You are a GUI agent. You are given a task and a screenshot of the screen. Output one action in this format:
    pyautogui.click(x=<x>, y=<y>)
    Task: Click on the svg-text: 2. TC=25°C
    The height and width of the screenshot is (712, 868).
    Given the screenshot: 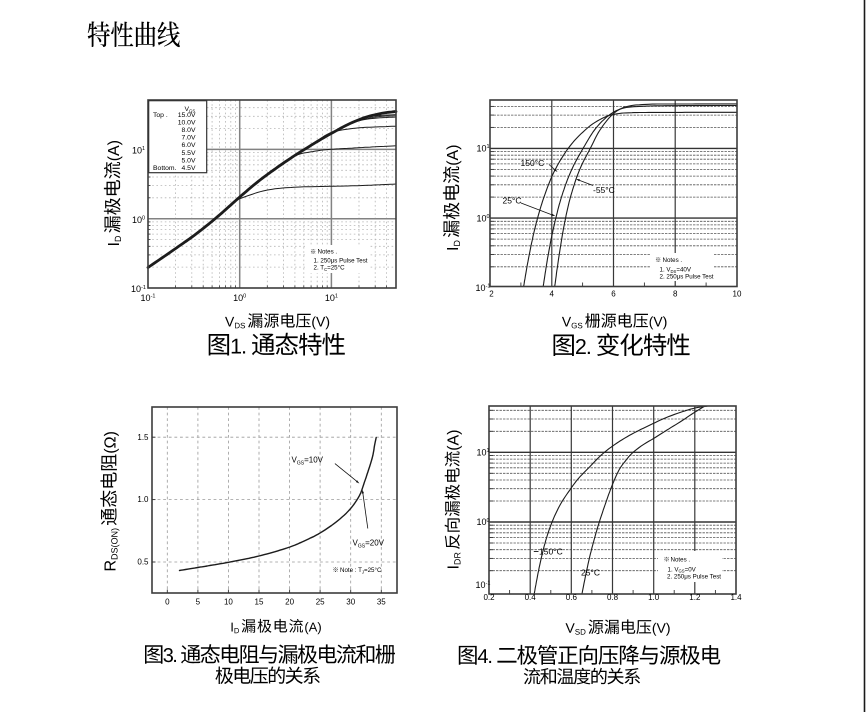 What is the action you would take?
    pyautogui.click(x=330, y=269)
    